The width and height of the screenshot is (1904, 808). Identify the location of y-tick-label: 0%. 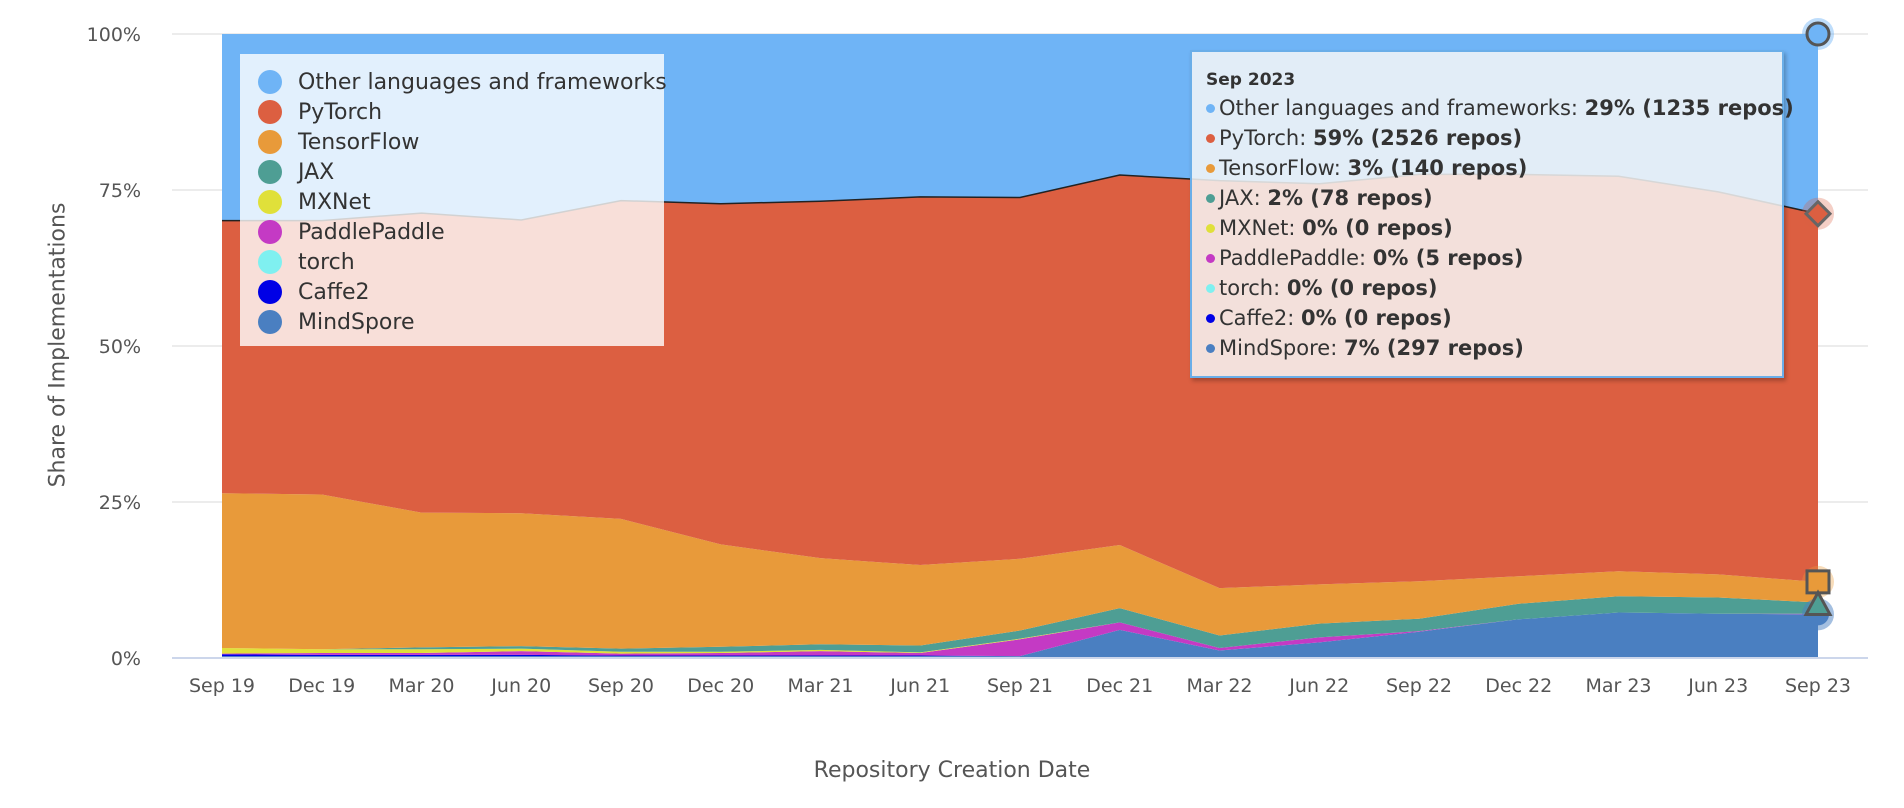
(126, 659).